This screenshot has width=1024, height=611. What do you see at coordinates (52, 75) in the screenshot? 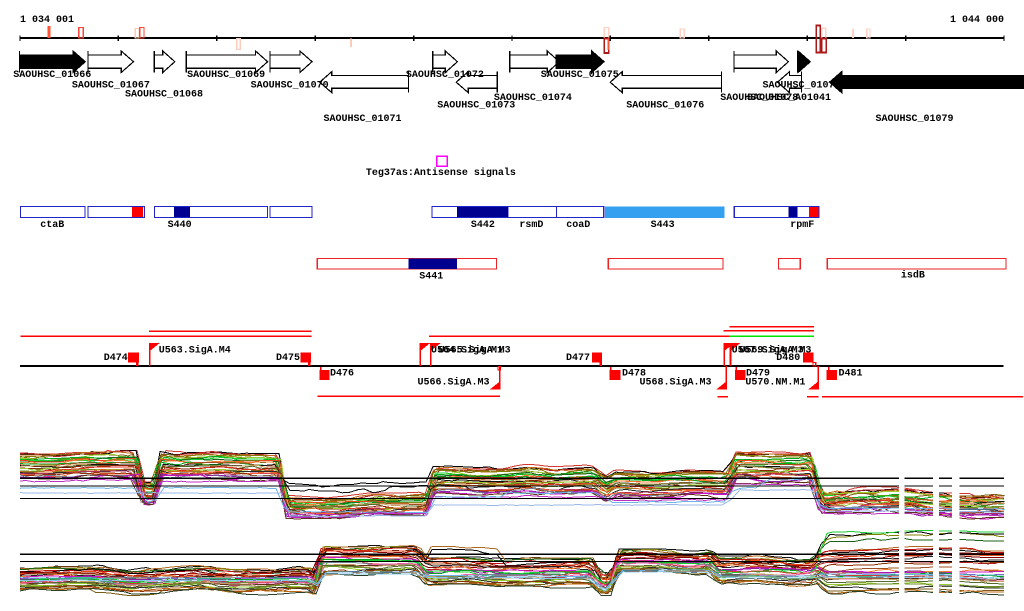
I see `svg-text: SAOUHSC_01066` at bounding box center [52, 75].